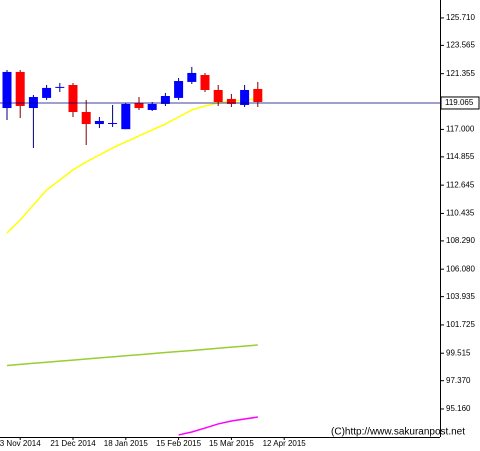 This screenshot has height=451, width=480. What do you see at coordinates (460, 324) in the screenshot?
I see `y-tick-label: 101.725` at bounding box center [460, 324].